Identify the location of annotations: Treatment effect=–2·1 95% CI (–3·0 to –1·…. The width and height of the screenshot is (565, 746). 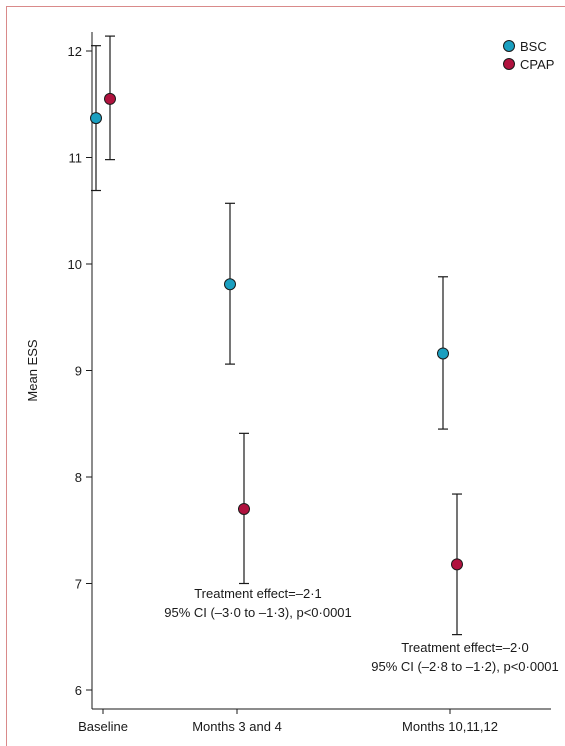
(361, 630).